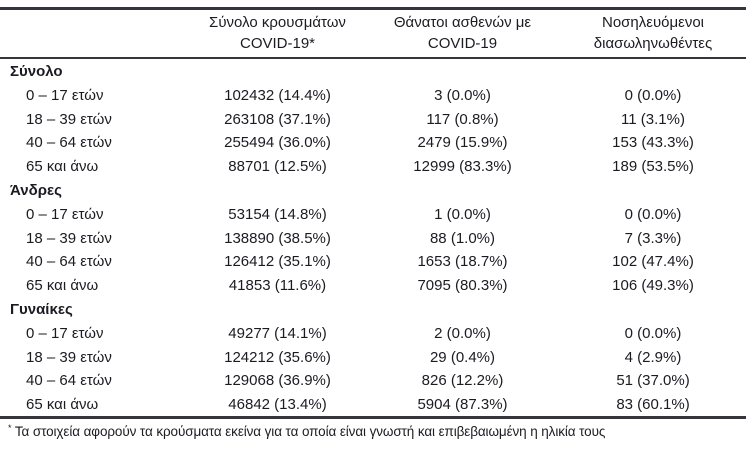  What do you see at coordinates (653, 143) in the screenshot?
I see `intubated-value: 153 (43.3%)` at bounding box center [653, 143].